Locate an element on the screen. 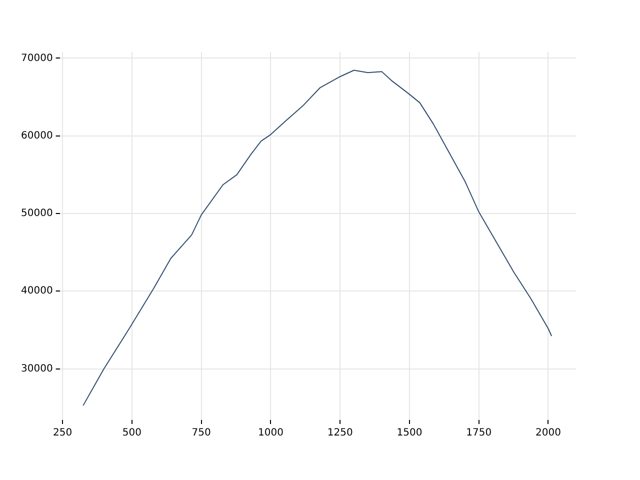 The height and width of the screenshot is (480, 640). x-tick-label: 500 is located at coordinates (132, 433).